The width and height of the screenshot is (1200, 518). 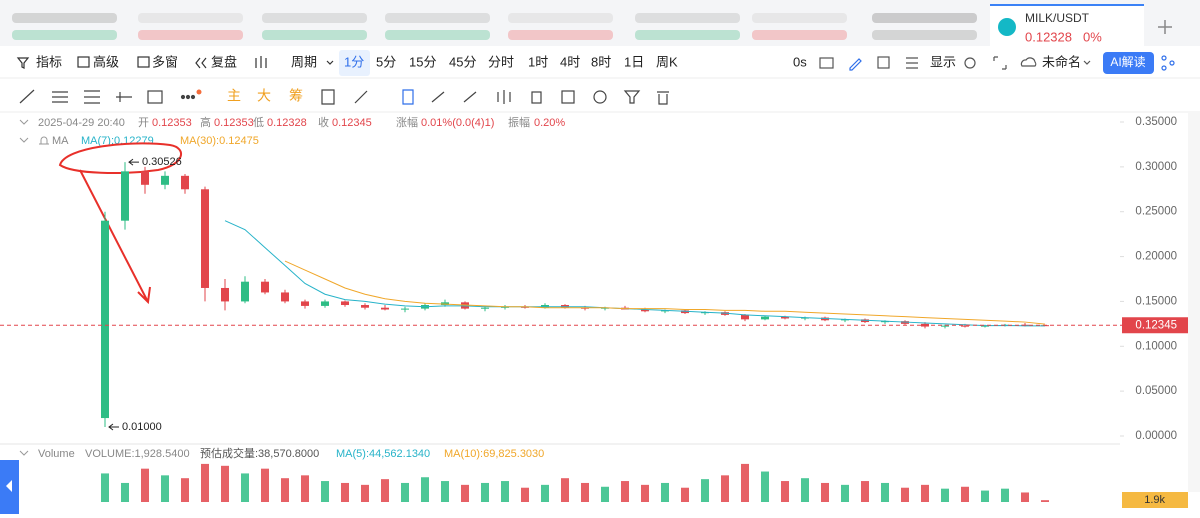 I want to click on ai-button-bg, so click(x=1128, y=63).